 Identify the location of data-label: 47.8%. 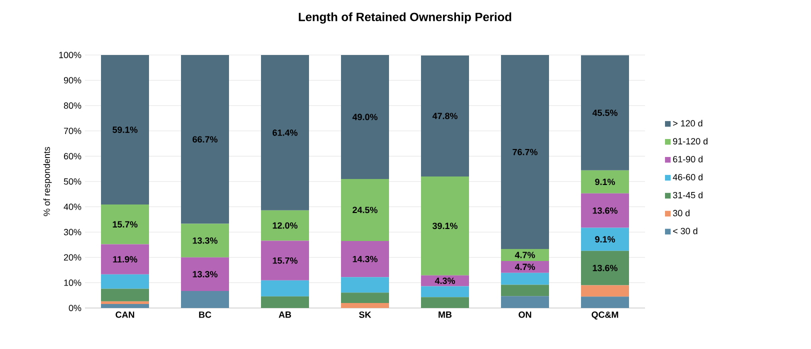
(445, 116).